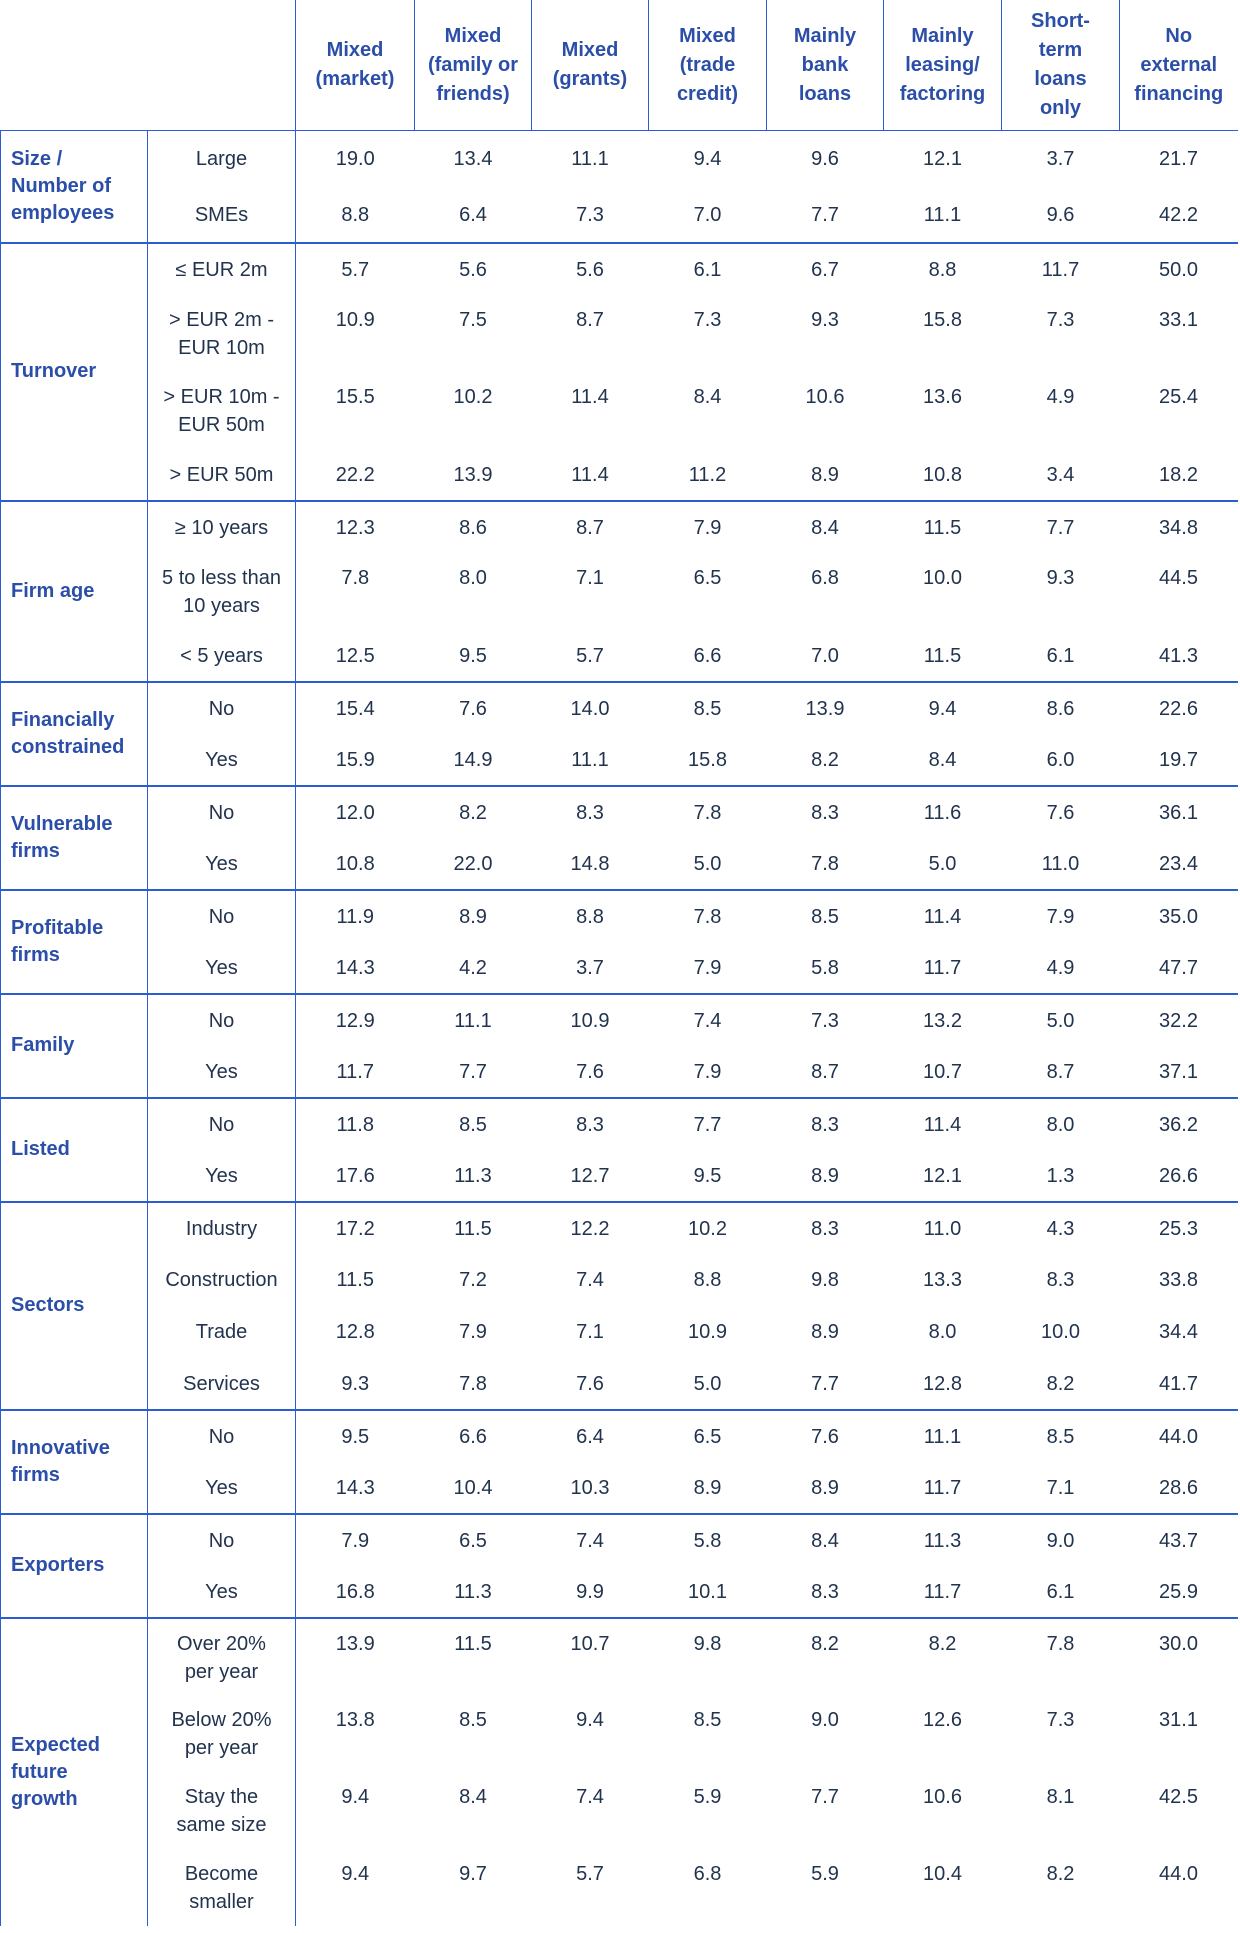  What do you see at coordinates (707, 475) in the screenshot?
I see `value-cell: 11.2` at bounding box center [707, 475].